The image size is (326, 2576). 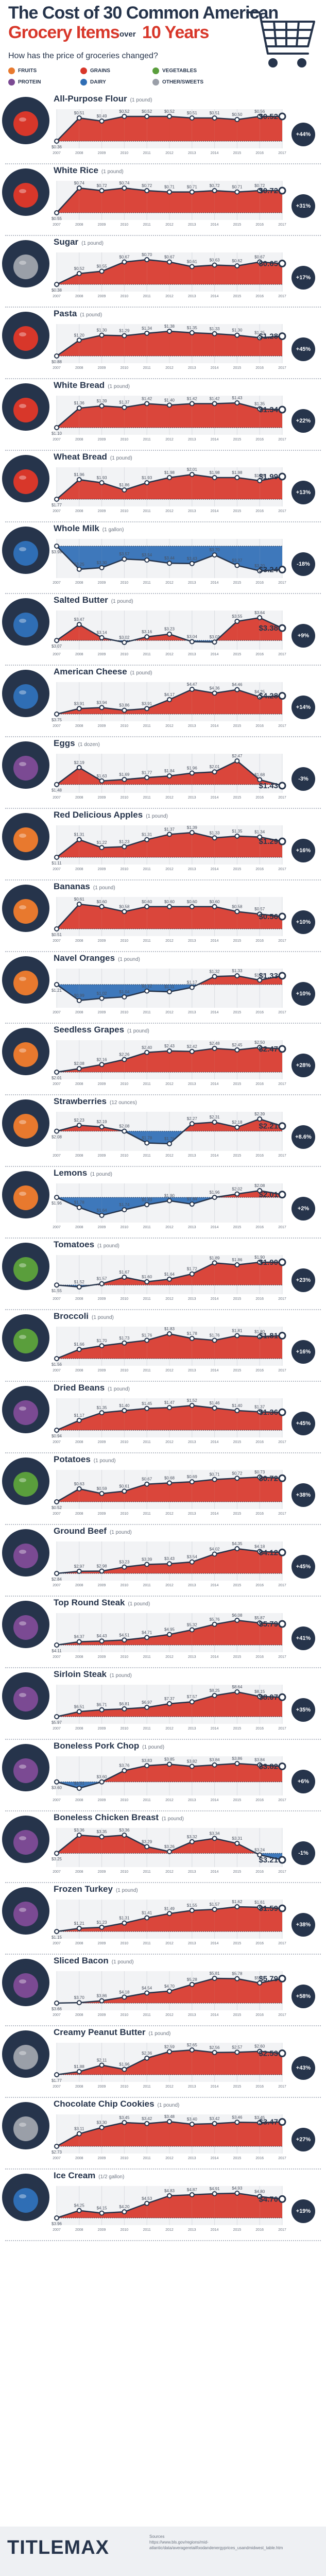 I want to click on value-label: $3.02, so click(x=124, y=638).